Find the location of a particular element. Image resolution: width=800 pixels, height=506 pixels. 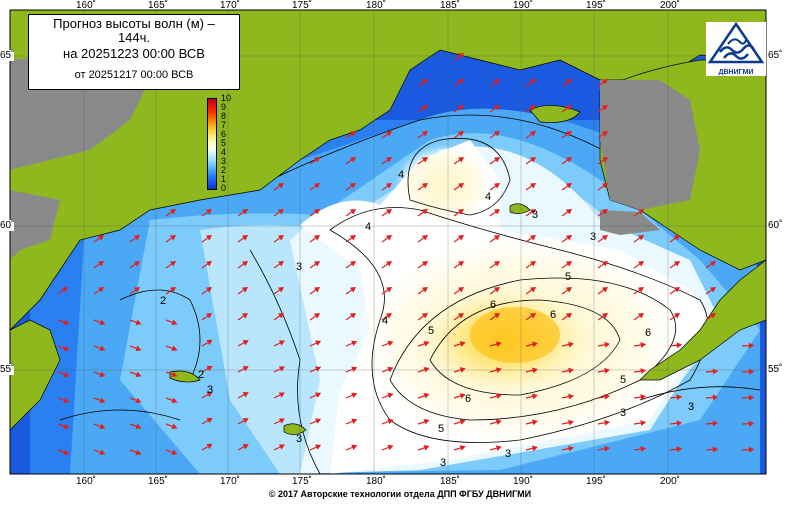

contour-label: 6 is located at coordinates (648, 333).